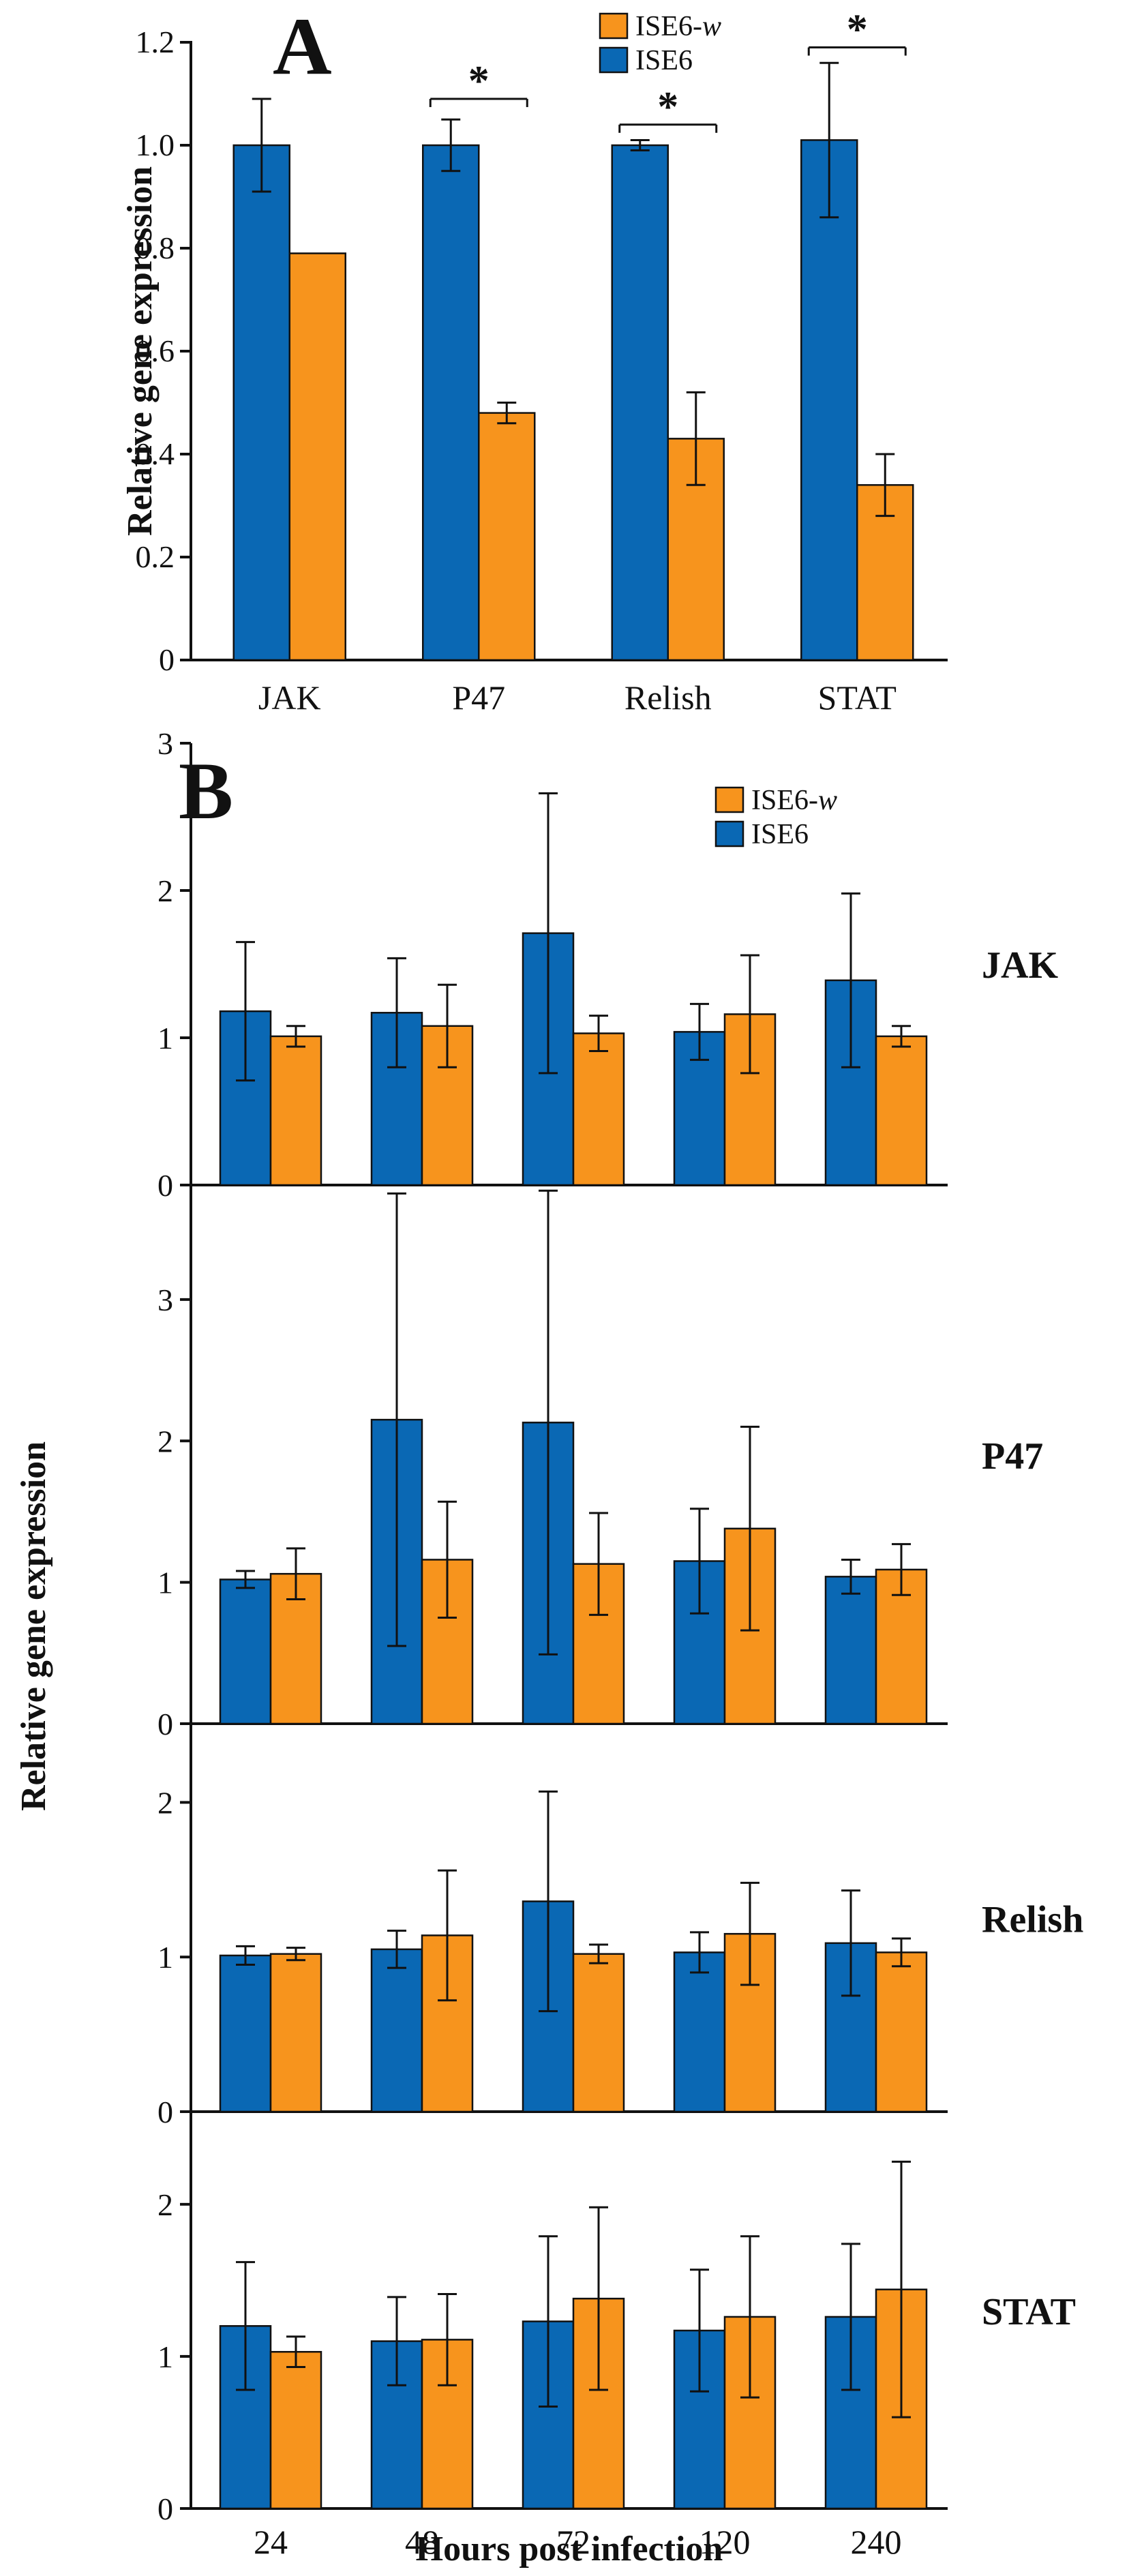  I want to click on x-axis-title: Hours post infection, so click(570, 2549).